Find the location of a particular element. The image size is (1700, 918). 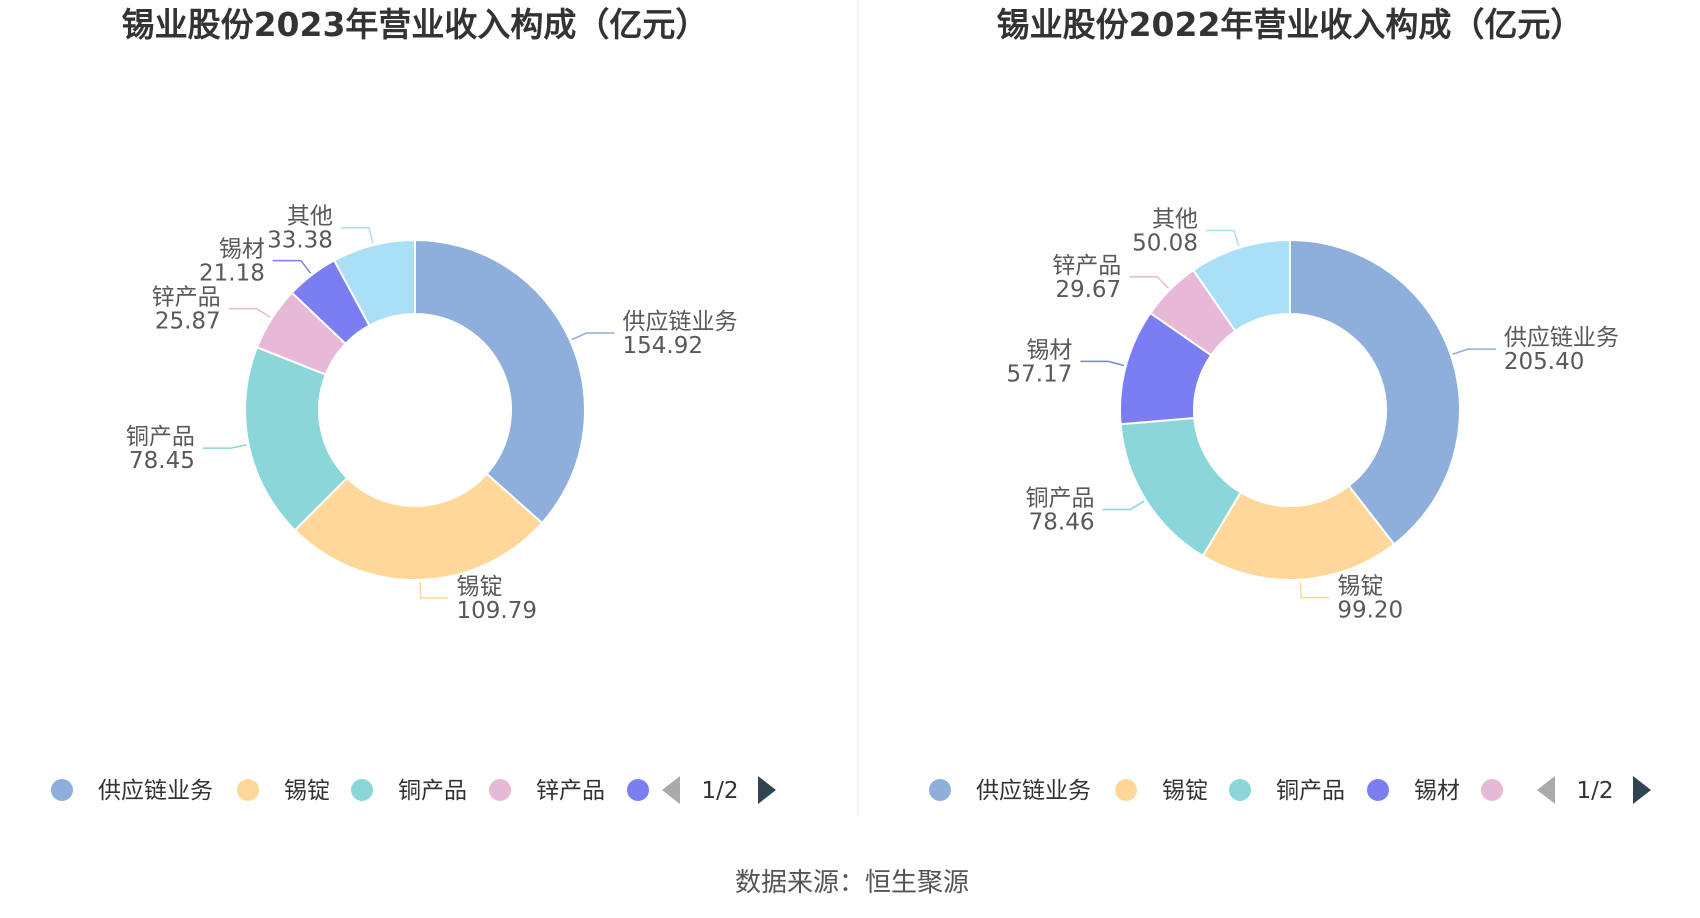

legend: 供应链业务 锡锭 铜产品 锌产品 1/2 is located at coordinates (413, 790).